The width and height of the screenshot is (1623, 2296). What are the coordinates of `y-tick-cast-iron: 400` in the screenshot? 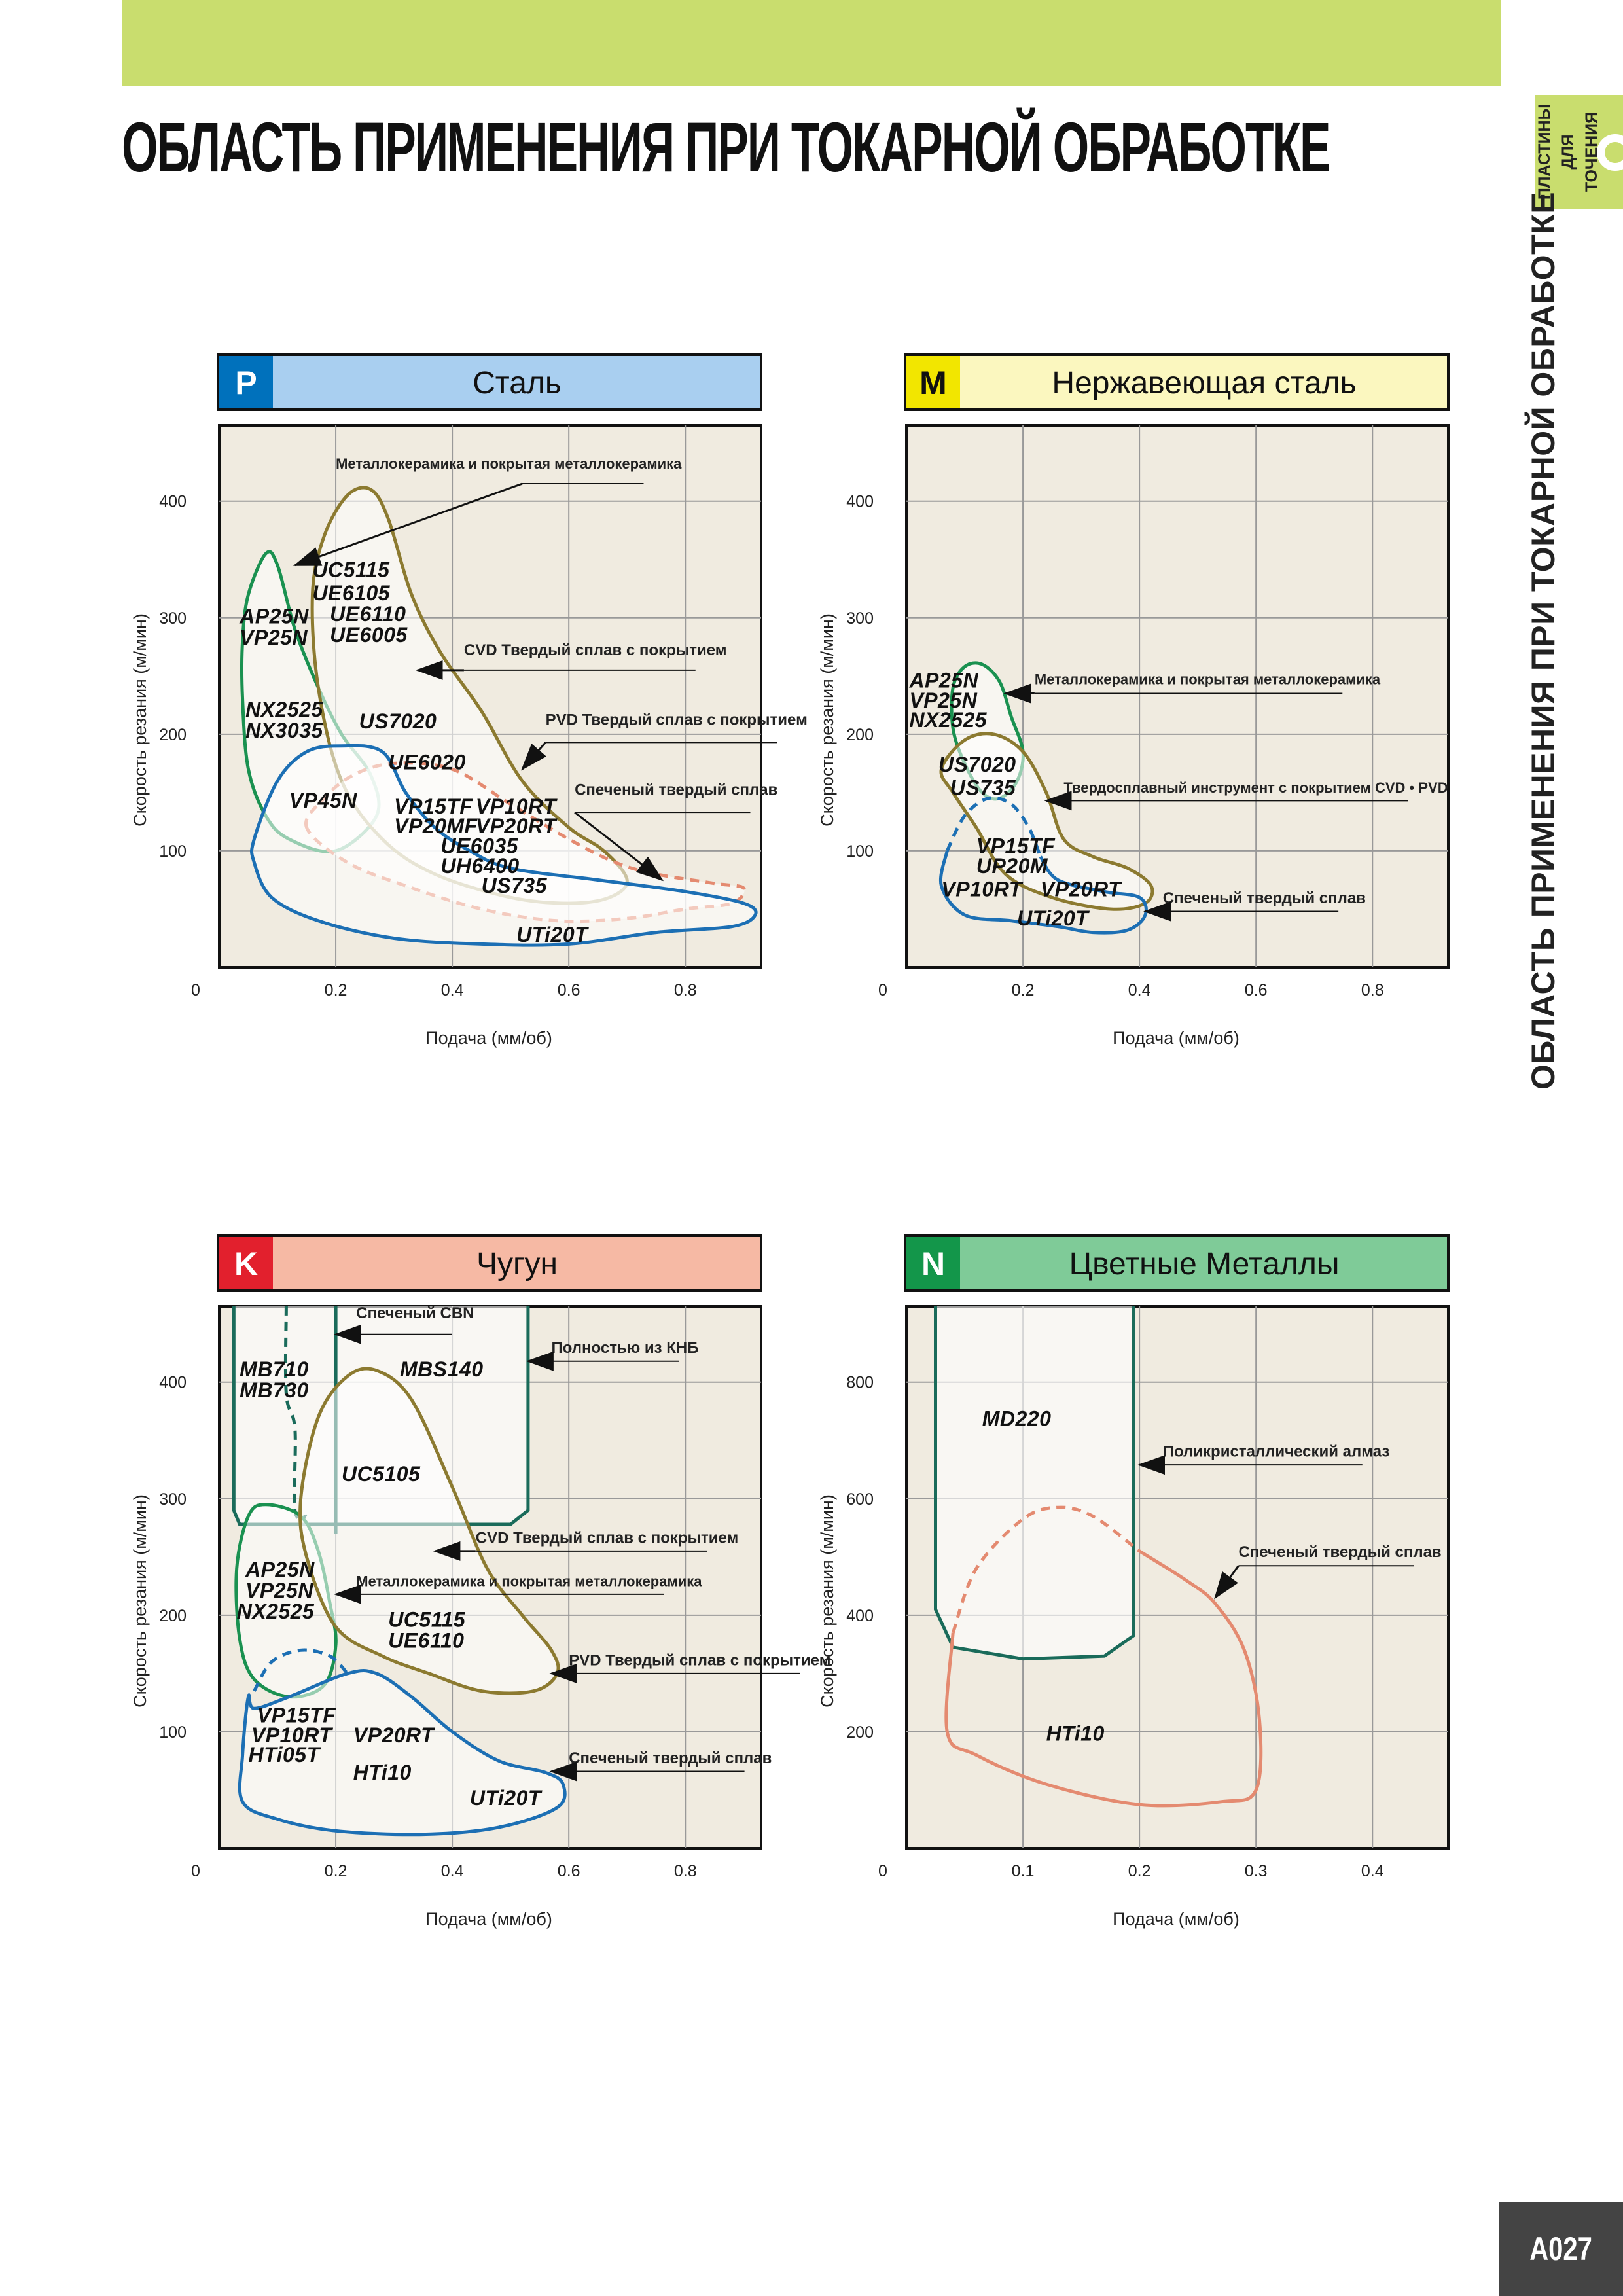 It's located at (173, 1383).